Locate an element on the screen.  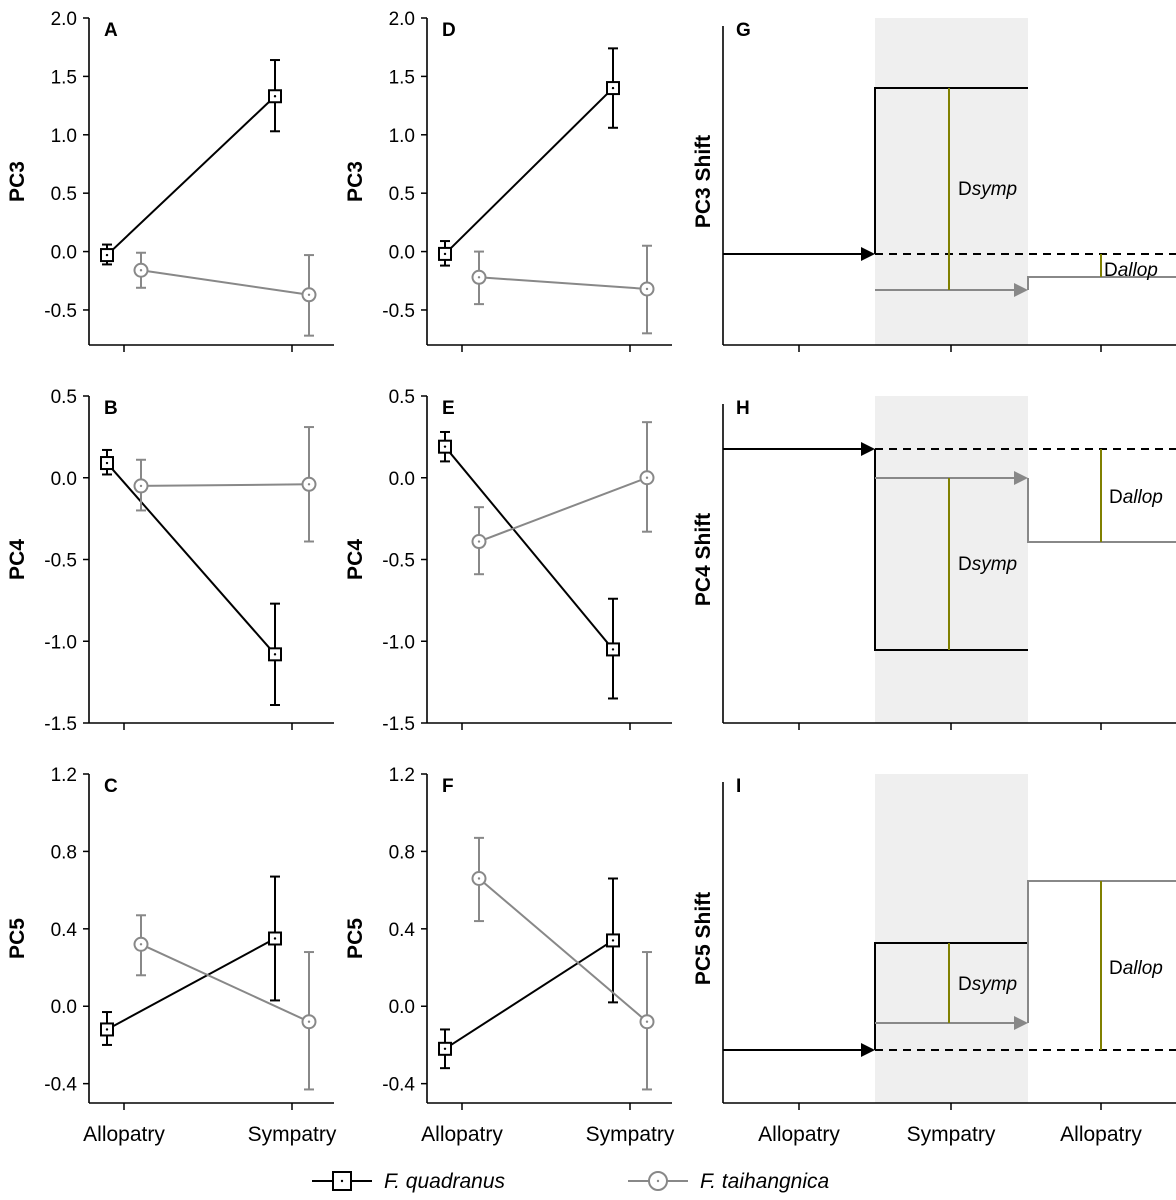
y-axis-title: PC4 Shift is located at coordinates (703, 559).